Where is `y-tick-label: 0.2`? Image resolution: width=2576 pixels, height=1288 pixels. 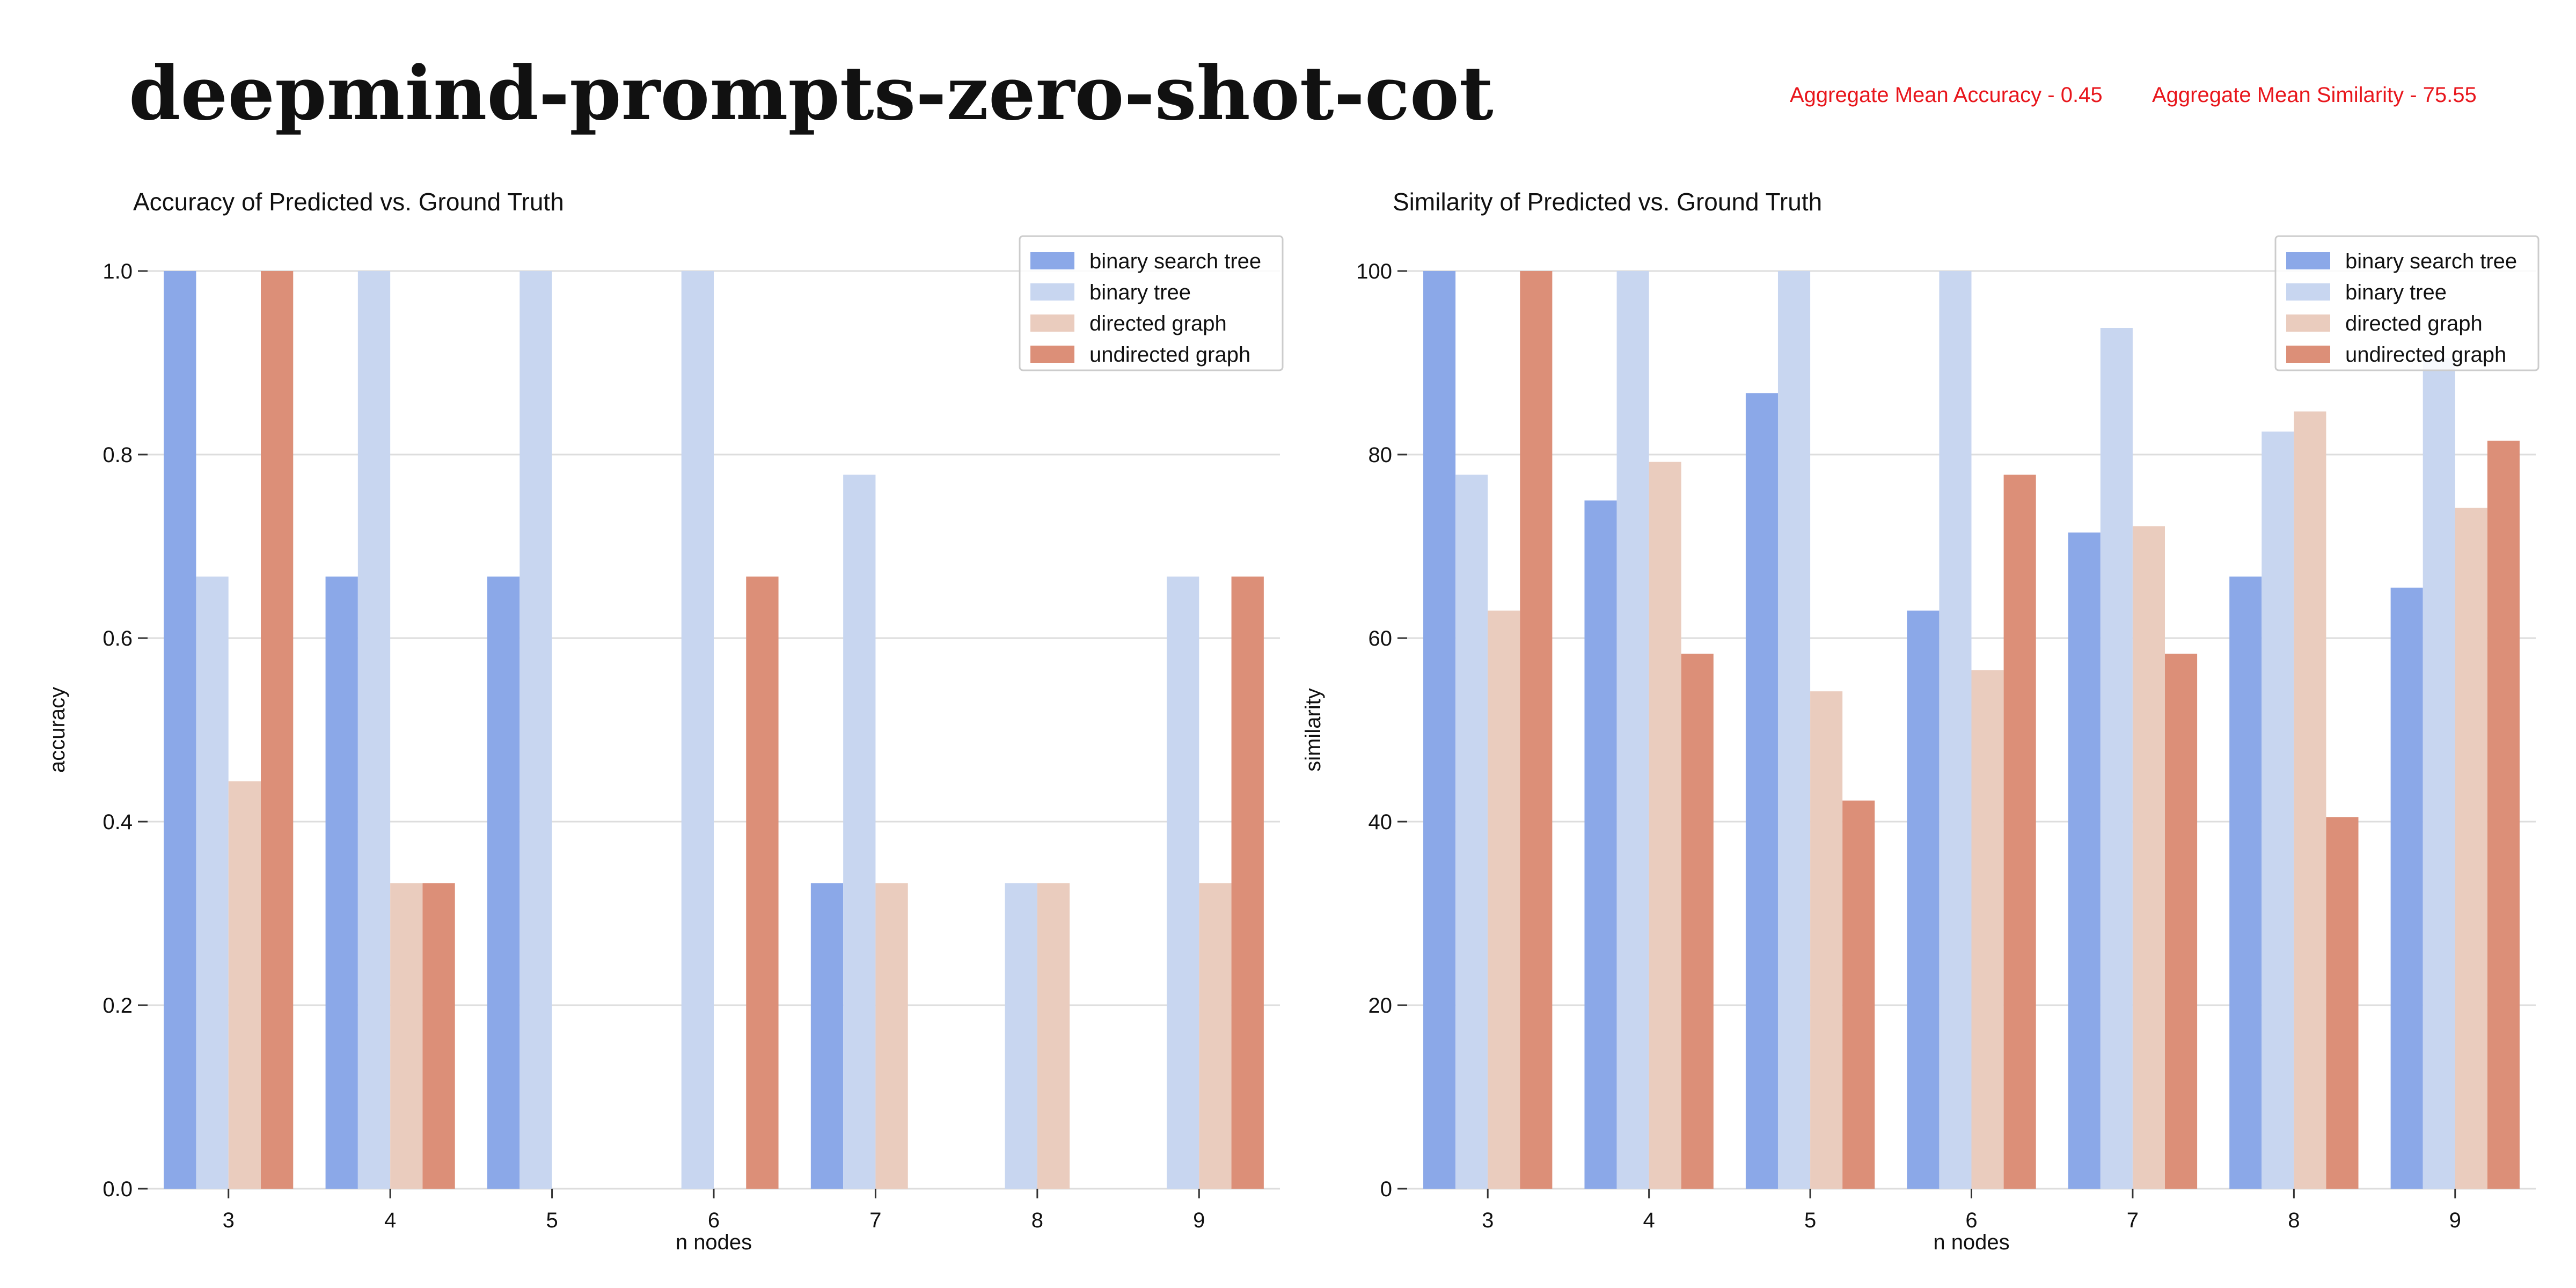
y-tick-label: 0.2 is located at coordinates (118, 1006).